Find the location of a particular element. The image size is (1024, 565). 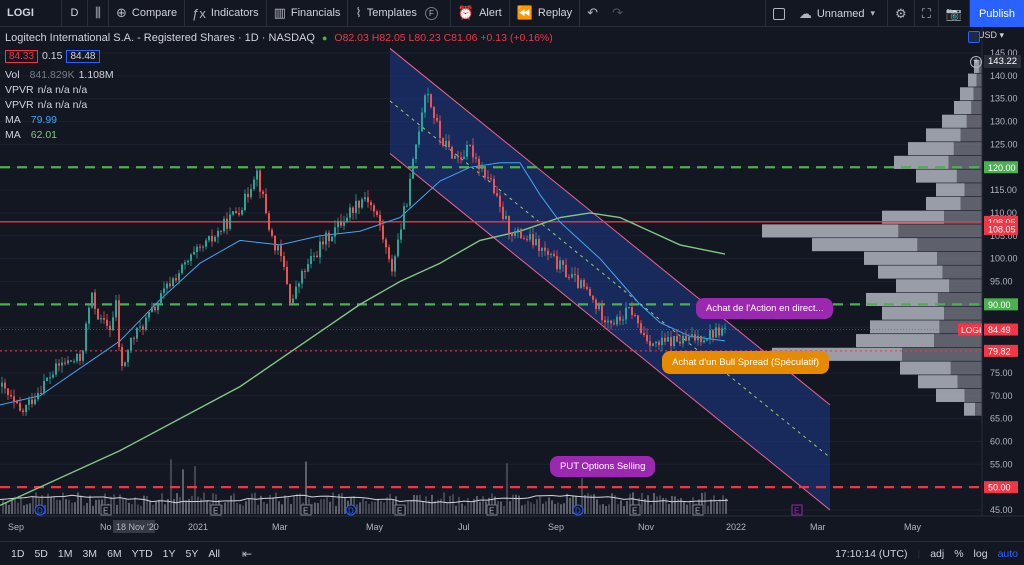

adj-toggle: adj is located at coordinates (937, 554).